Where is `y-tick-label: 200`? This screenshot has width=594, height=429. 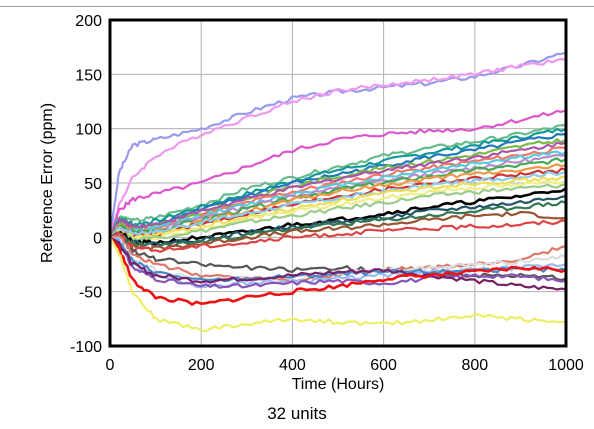
y-tick-label: 200 is located at coordinates (88, 21).